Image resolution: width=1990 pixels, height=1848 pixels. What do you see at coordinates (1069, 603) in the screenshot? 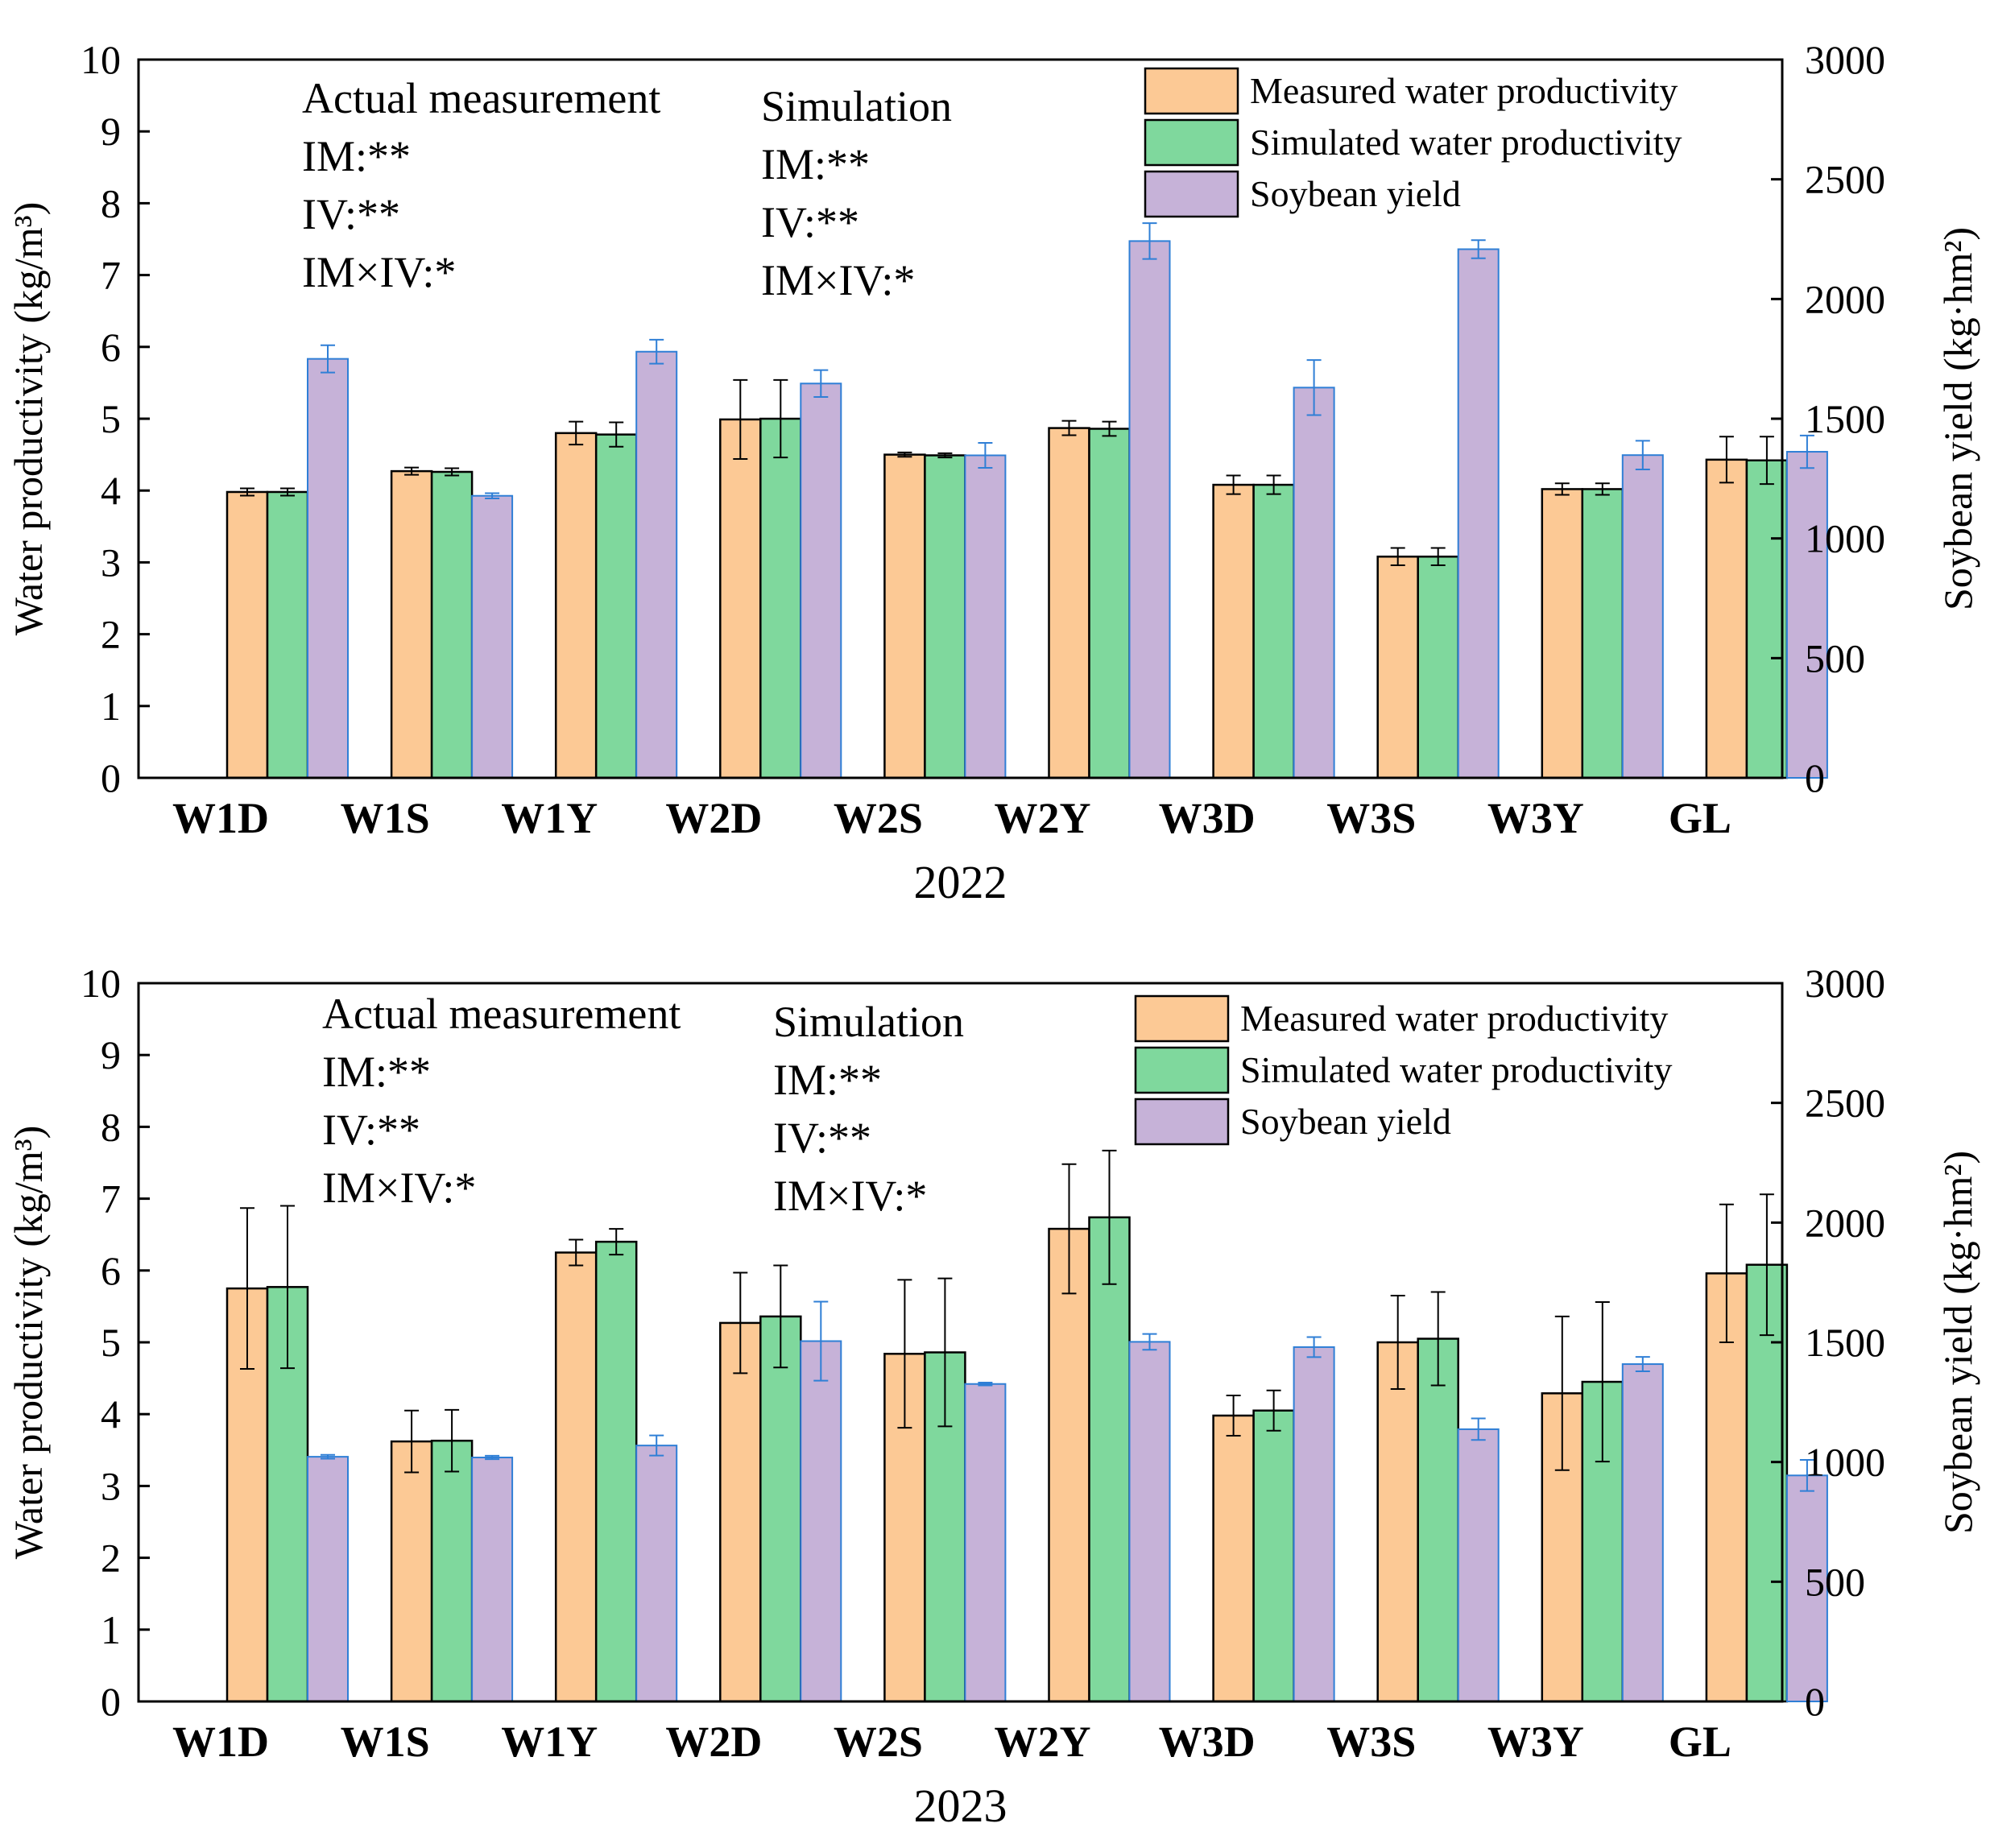
I see `bar-measured-water-productivity-w2y` at bounding box center [1069, 603].